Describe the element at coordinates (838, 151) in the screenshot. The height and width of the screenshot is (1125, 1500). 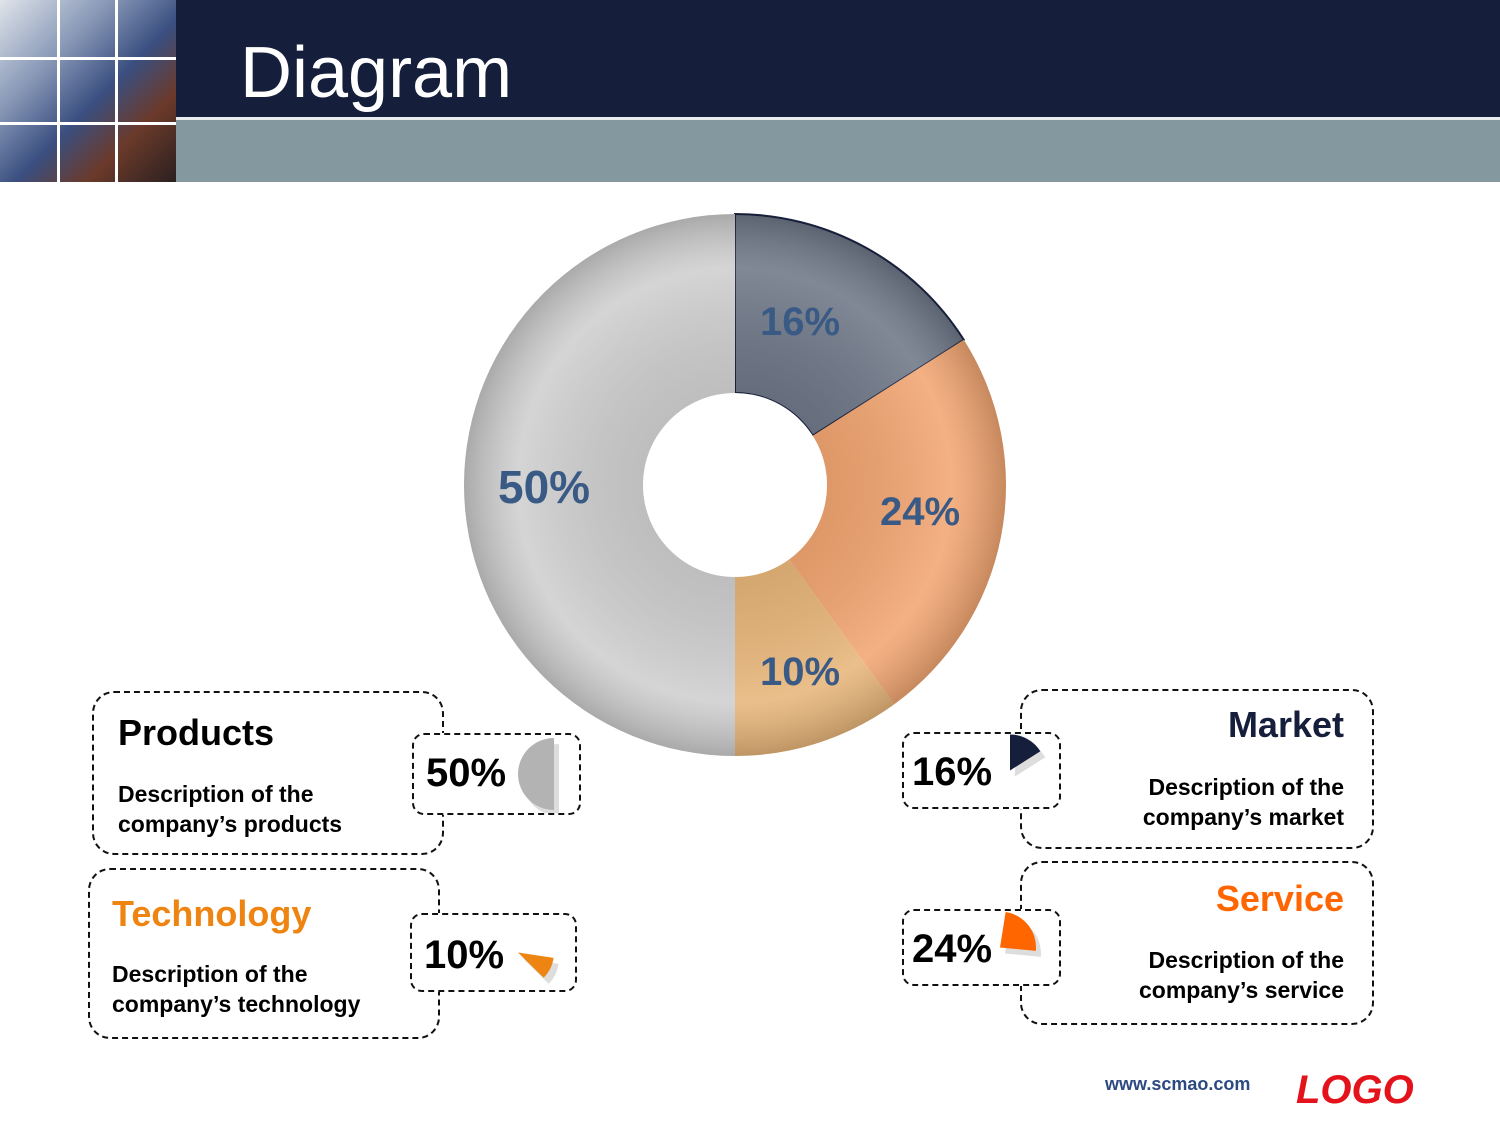
I see `subtitle-band` at that location.